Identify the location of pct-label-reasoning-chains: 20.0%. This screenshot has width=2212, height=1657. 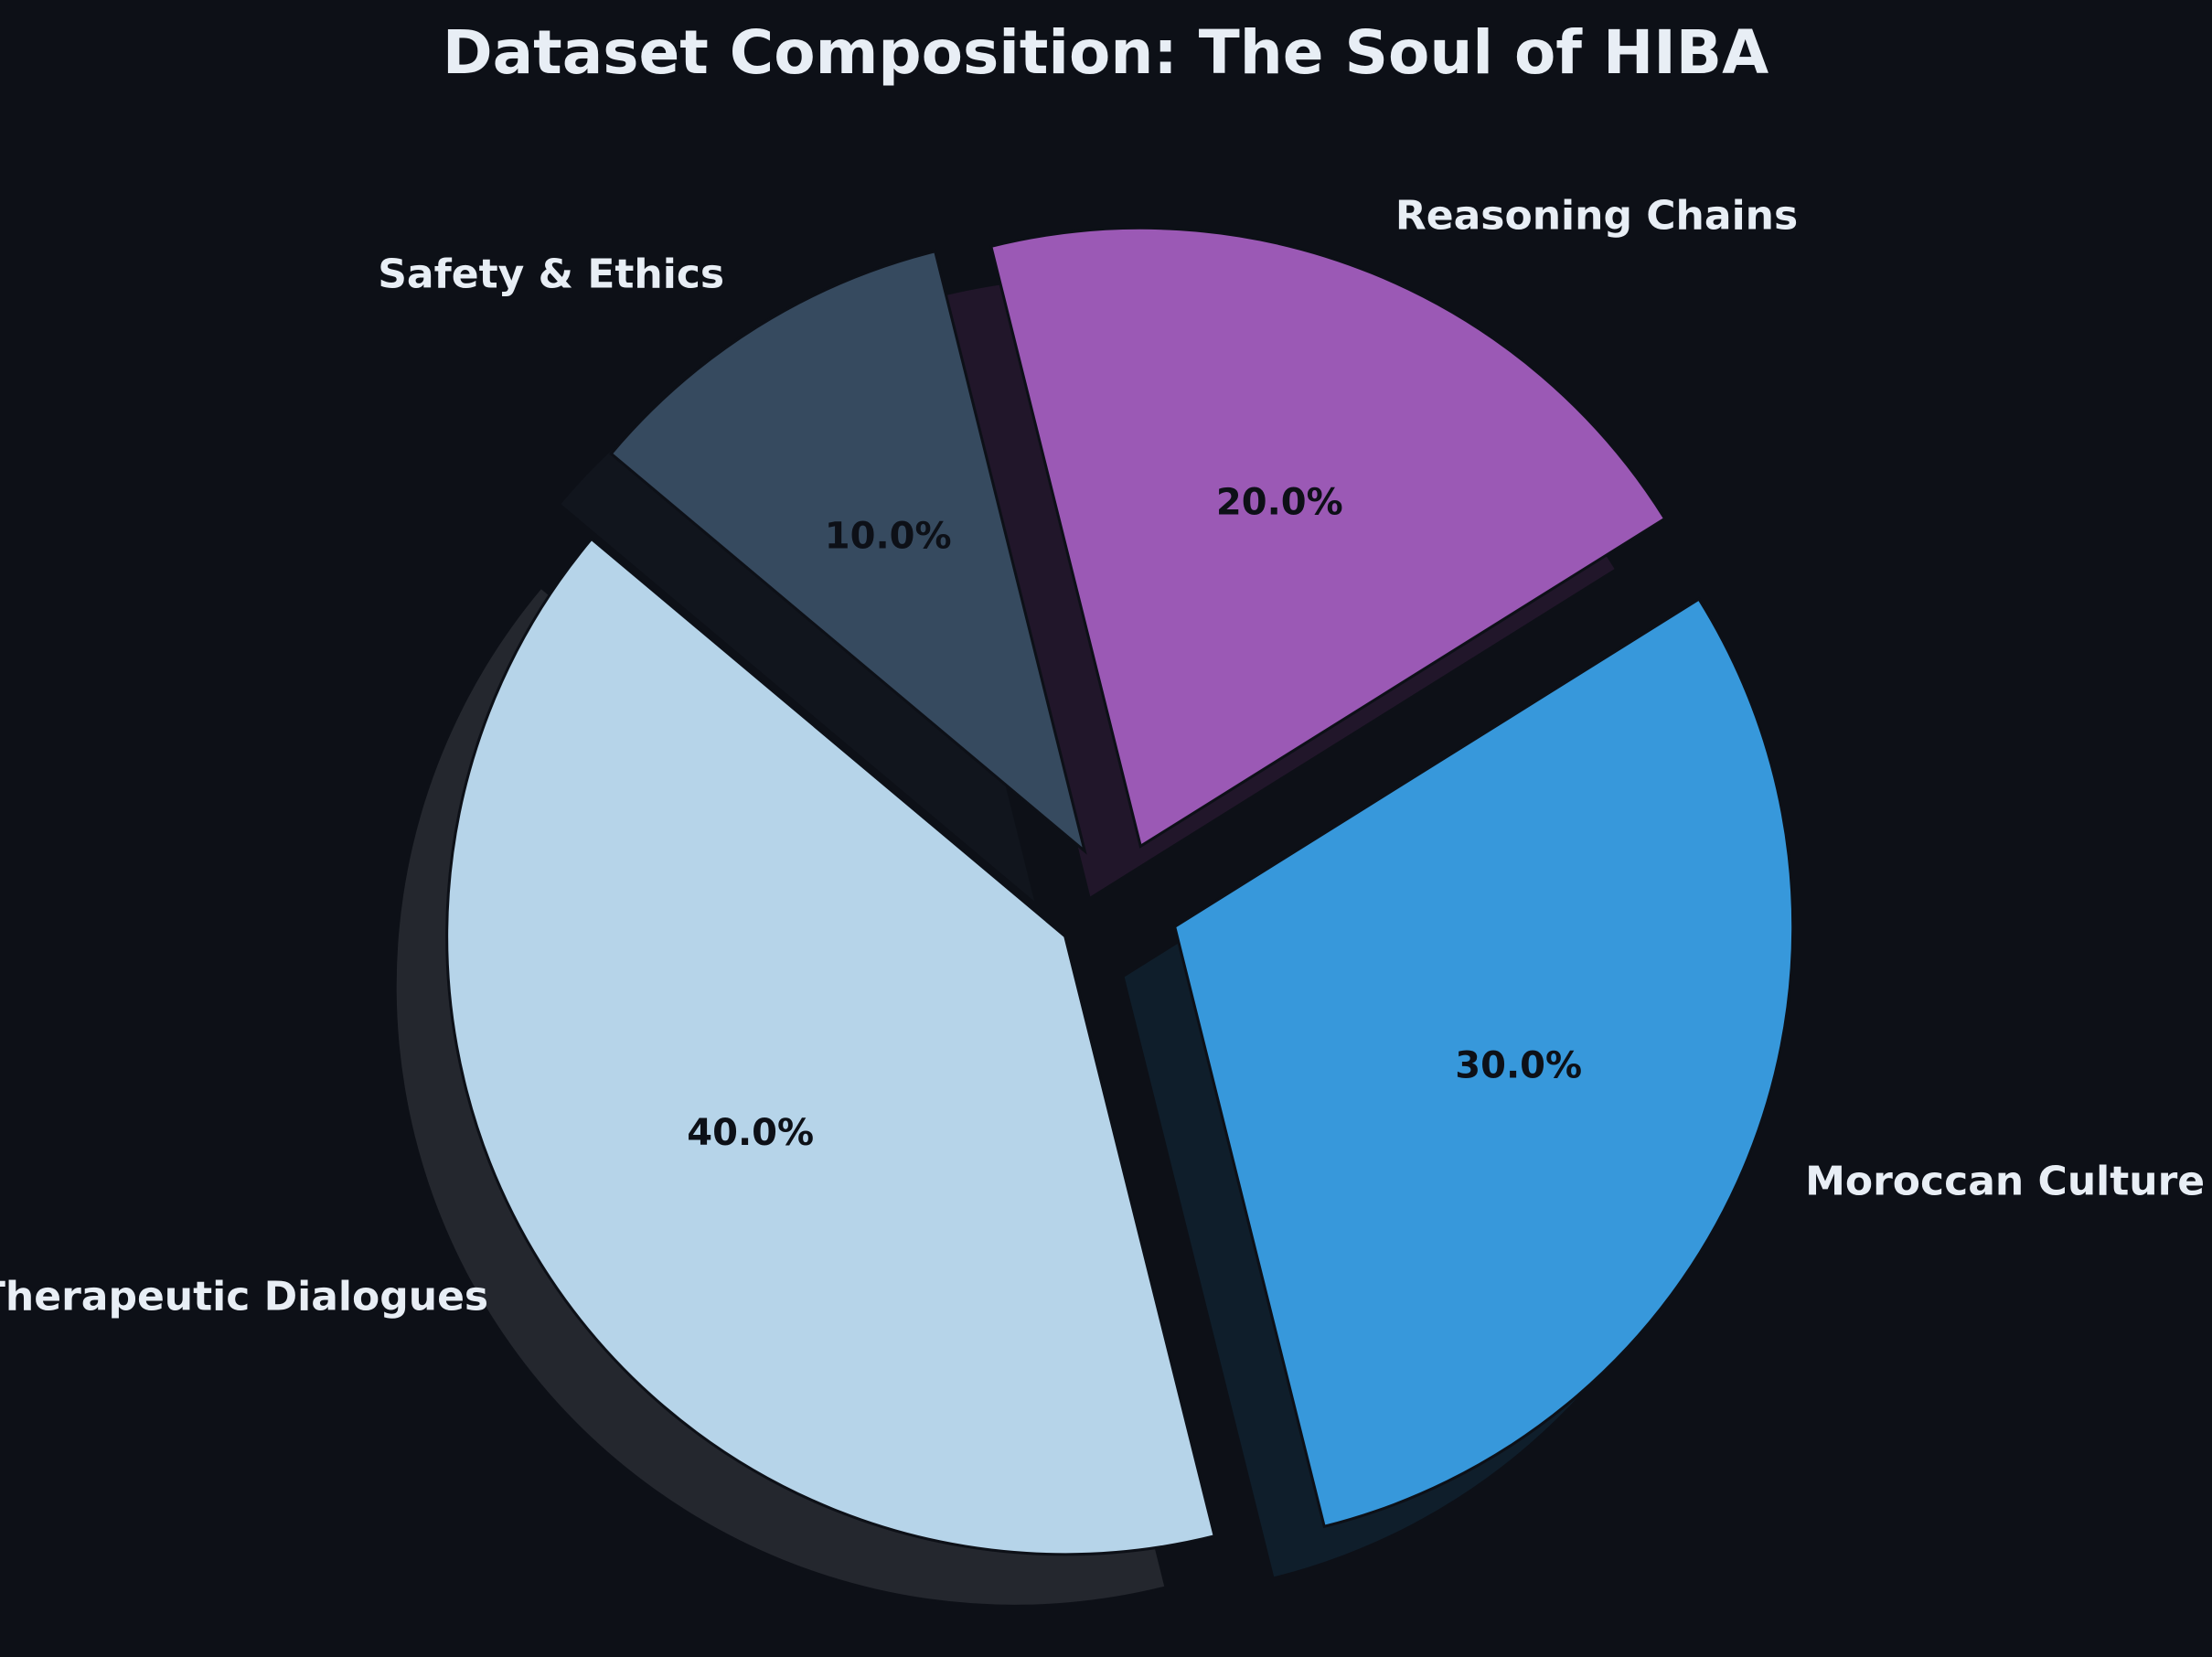
(1279, 502).